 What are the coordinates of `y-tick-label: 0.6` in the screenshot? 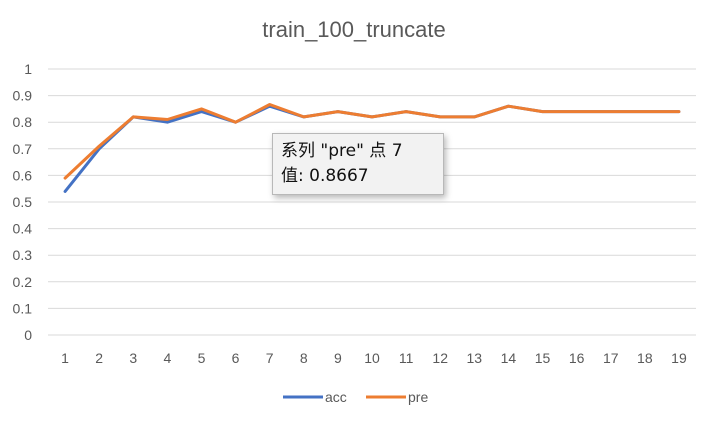 It's located at (23, 175).